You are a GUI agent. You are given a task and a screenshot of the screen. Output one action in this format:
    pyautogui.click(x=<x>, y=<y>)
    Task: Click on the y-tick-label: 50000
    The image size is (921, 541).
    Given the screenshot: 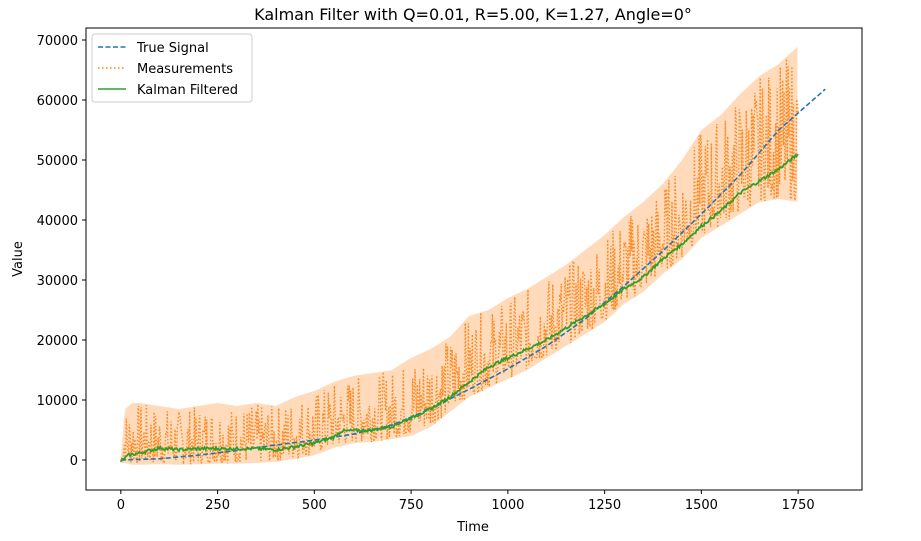 What is the action you would take?
    pyautogui.click(x=57, y=161)
    